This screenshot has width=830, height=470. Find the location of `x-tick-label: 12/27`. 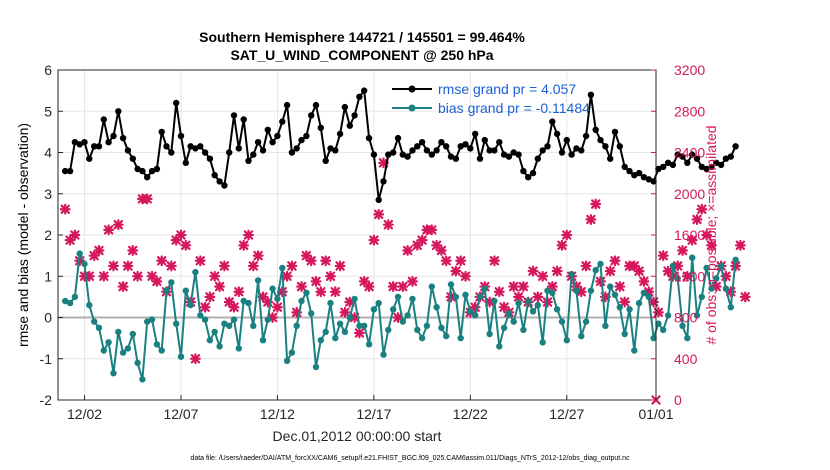

x-tick-label: 12/27 is located at coordinates (566, 414).